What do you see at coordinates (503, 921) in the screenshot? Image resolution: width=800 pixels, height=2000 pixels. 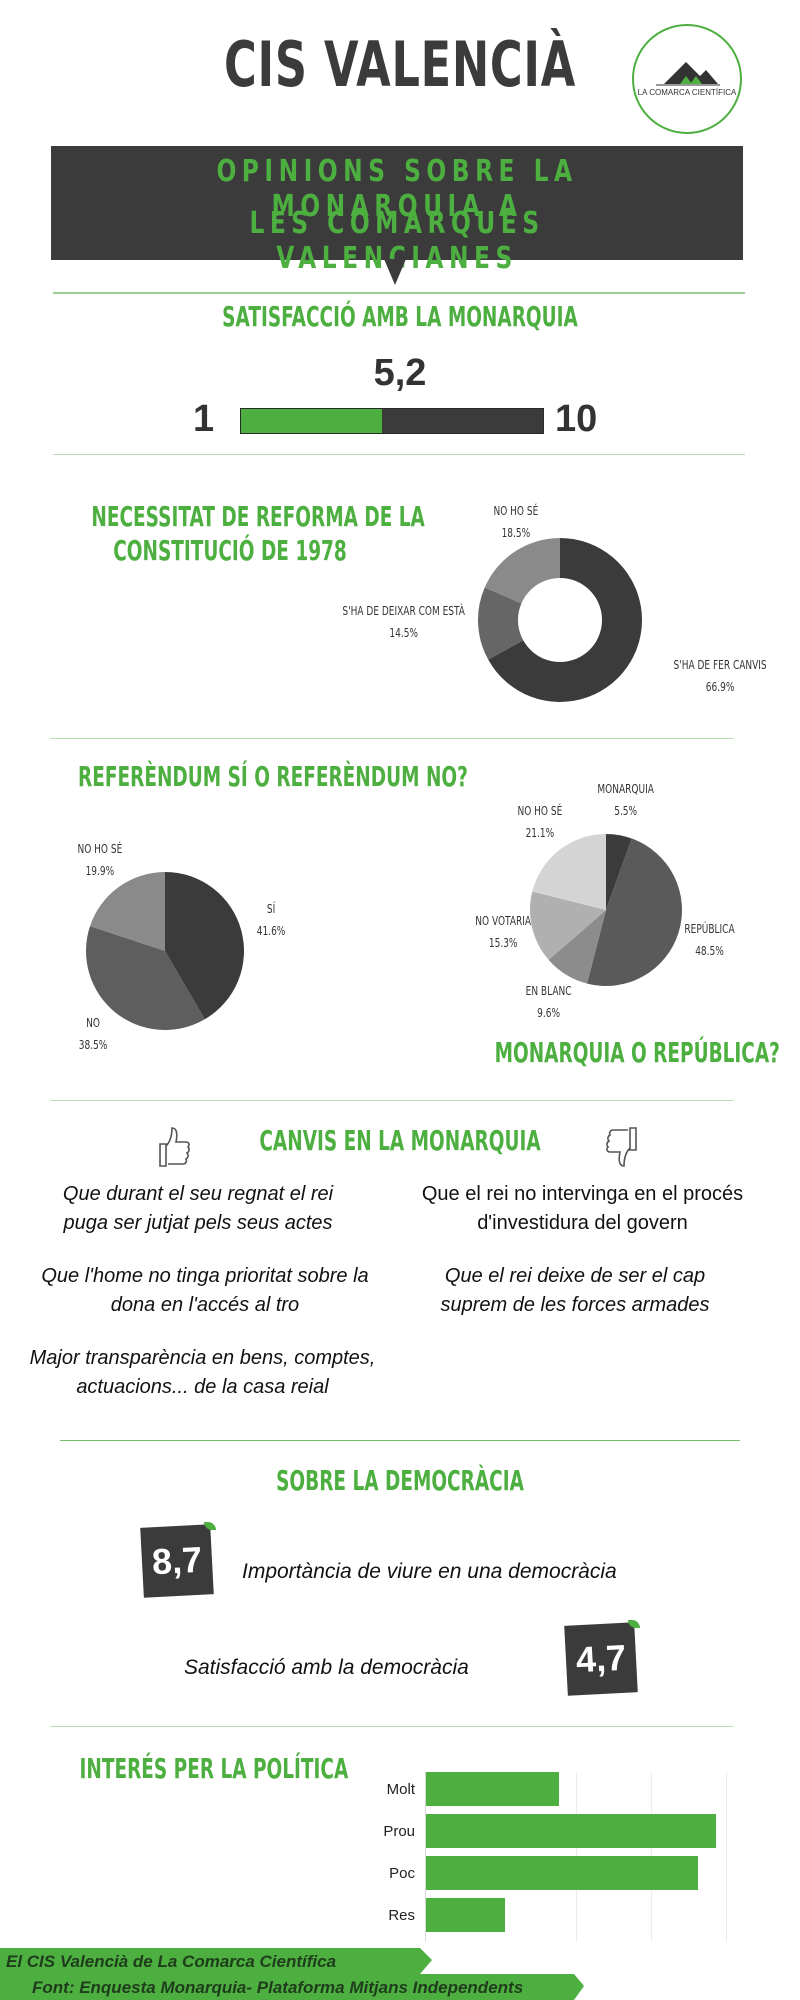 I see `label: NO VOTARIA` at bounding box center [503, 921].